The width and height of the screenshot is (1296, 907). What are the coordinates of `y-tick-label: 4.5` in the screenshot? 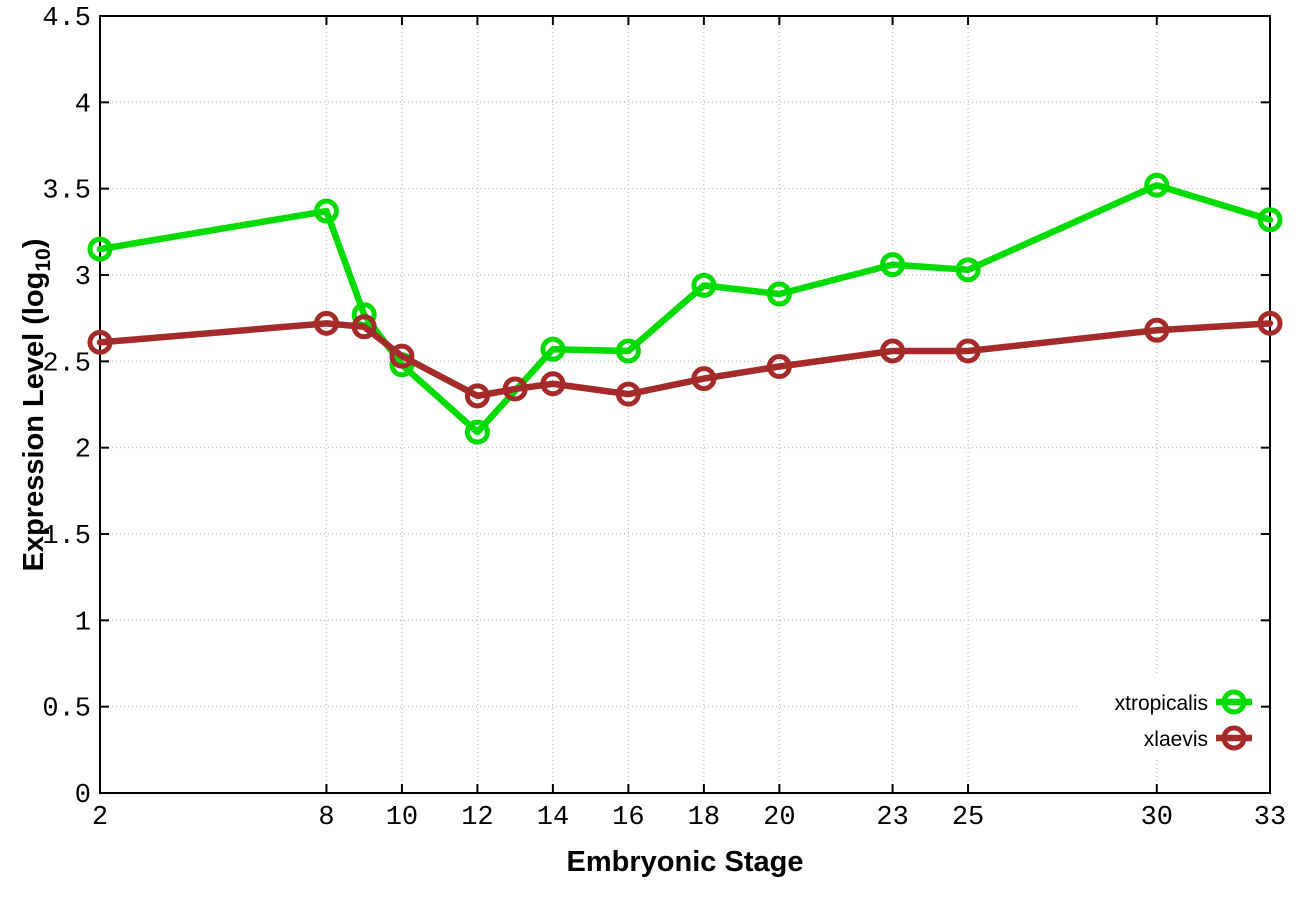 It's located at (66, 19).